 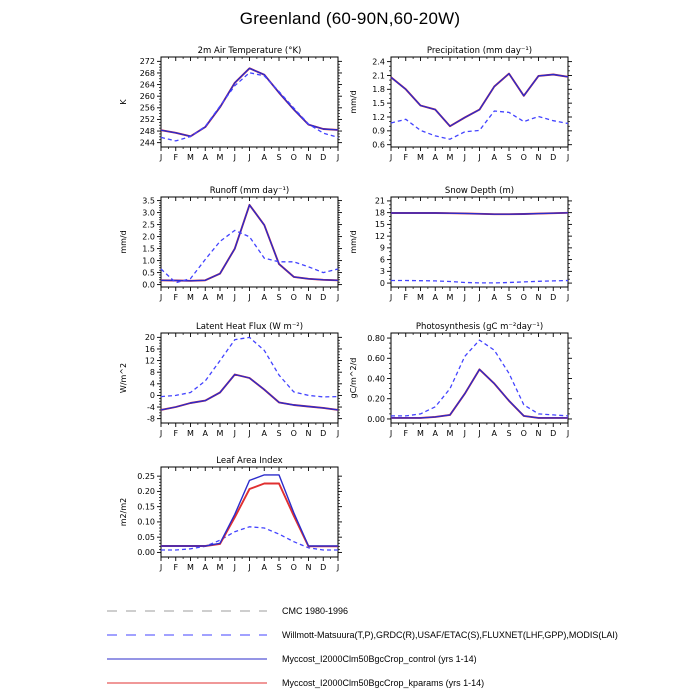 I want to click on y-tick-label: -4, so click(x=151, y=407).